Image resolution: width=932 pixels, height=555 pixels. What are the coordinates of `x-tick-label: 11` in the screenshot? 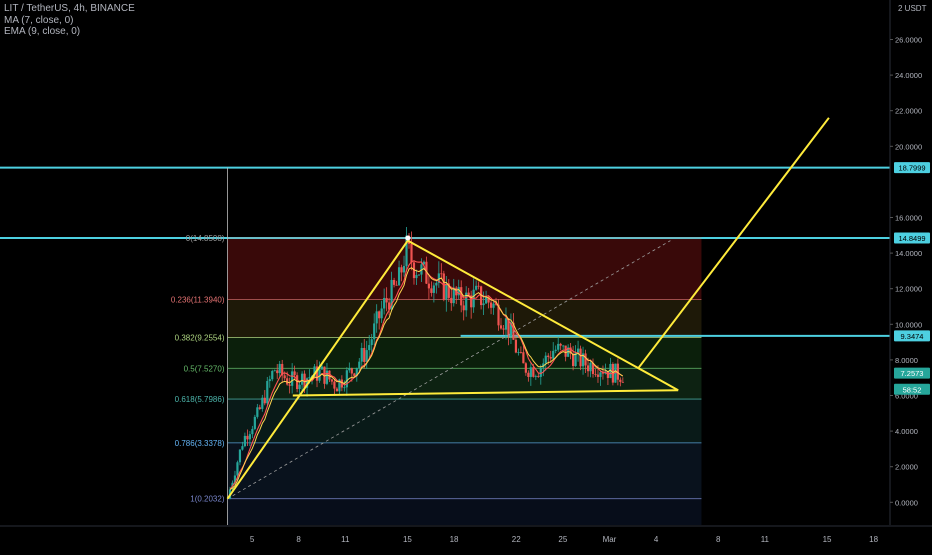 It's located at (345, 539).